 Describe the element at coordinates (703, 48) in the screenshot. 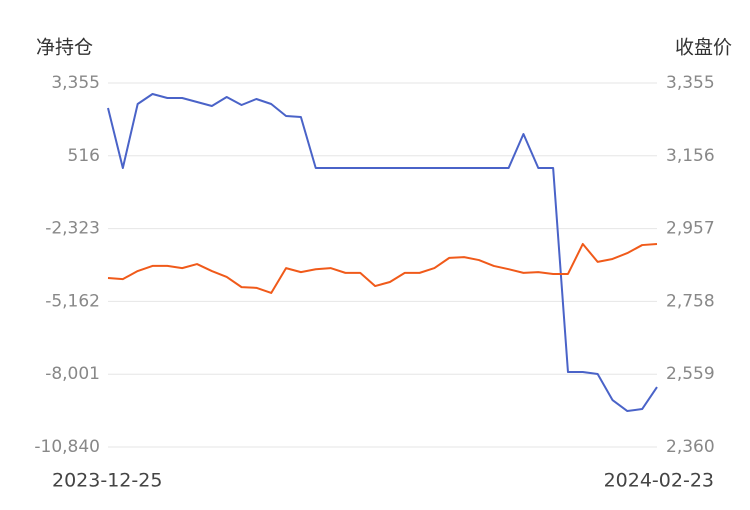

I see `y2-axis-title: 收盘价` at that location.